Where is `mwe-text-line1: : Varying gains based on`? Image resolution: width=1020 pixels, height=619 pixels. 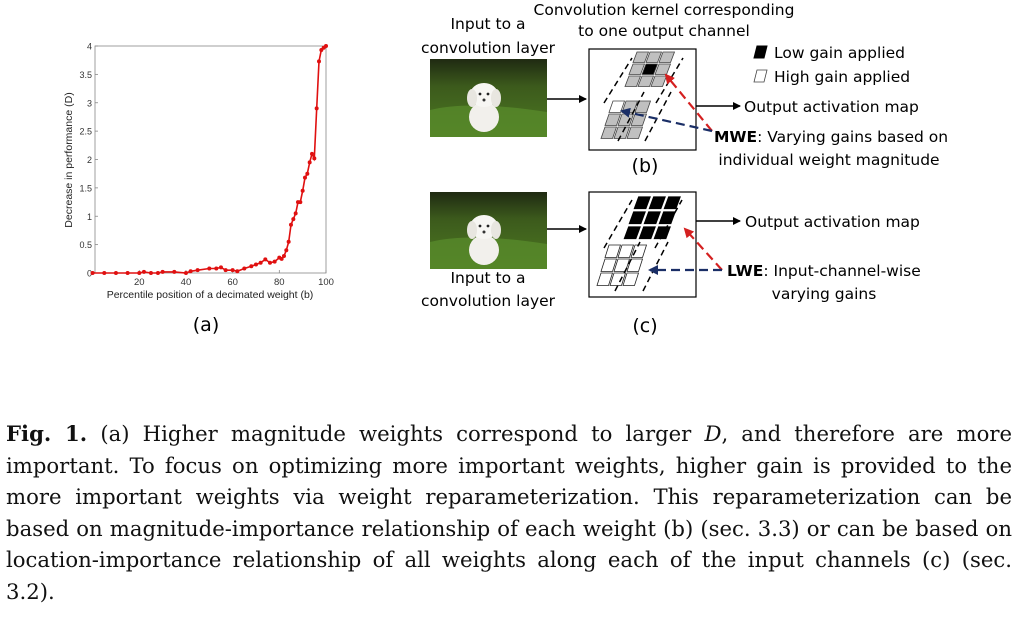
mwe-text-line1: : Varying gains based on is located at coordinates (852, 137).